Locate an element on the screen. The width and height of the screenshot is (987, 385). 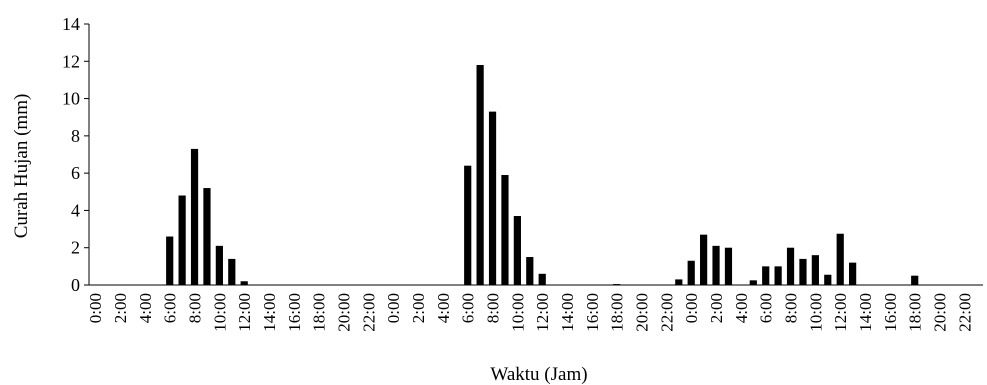
y-tick-label: 8 is located at coordinates (75, 136).